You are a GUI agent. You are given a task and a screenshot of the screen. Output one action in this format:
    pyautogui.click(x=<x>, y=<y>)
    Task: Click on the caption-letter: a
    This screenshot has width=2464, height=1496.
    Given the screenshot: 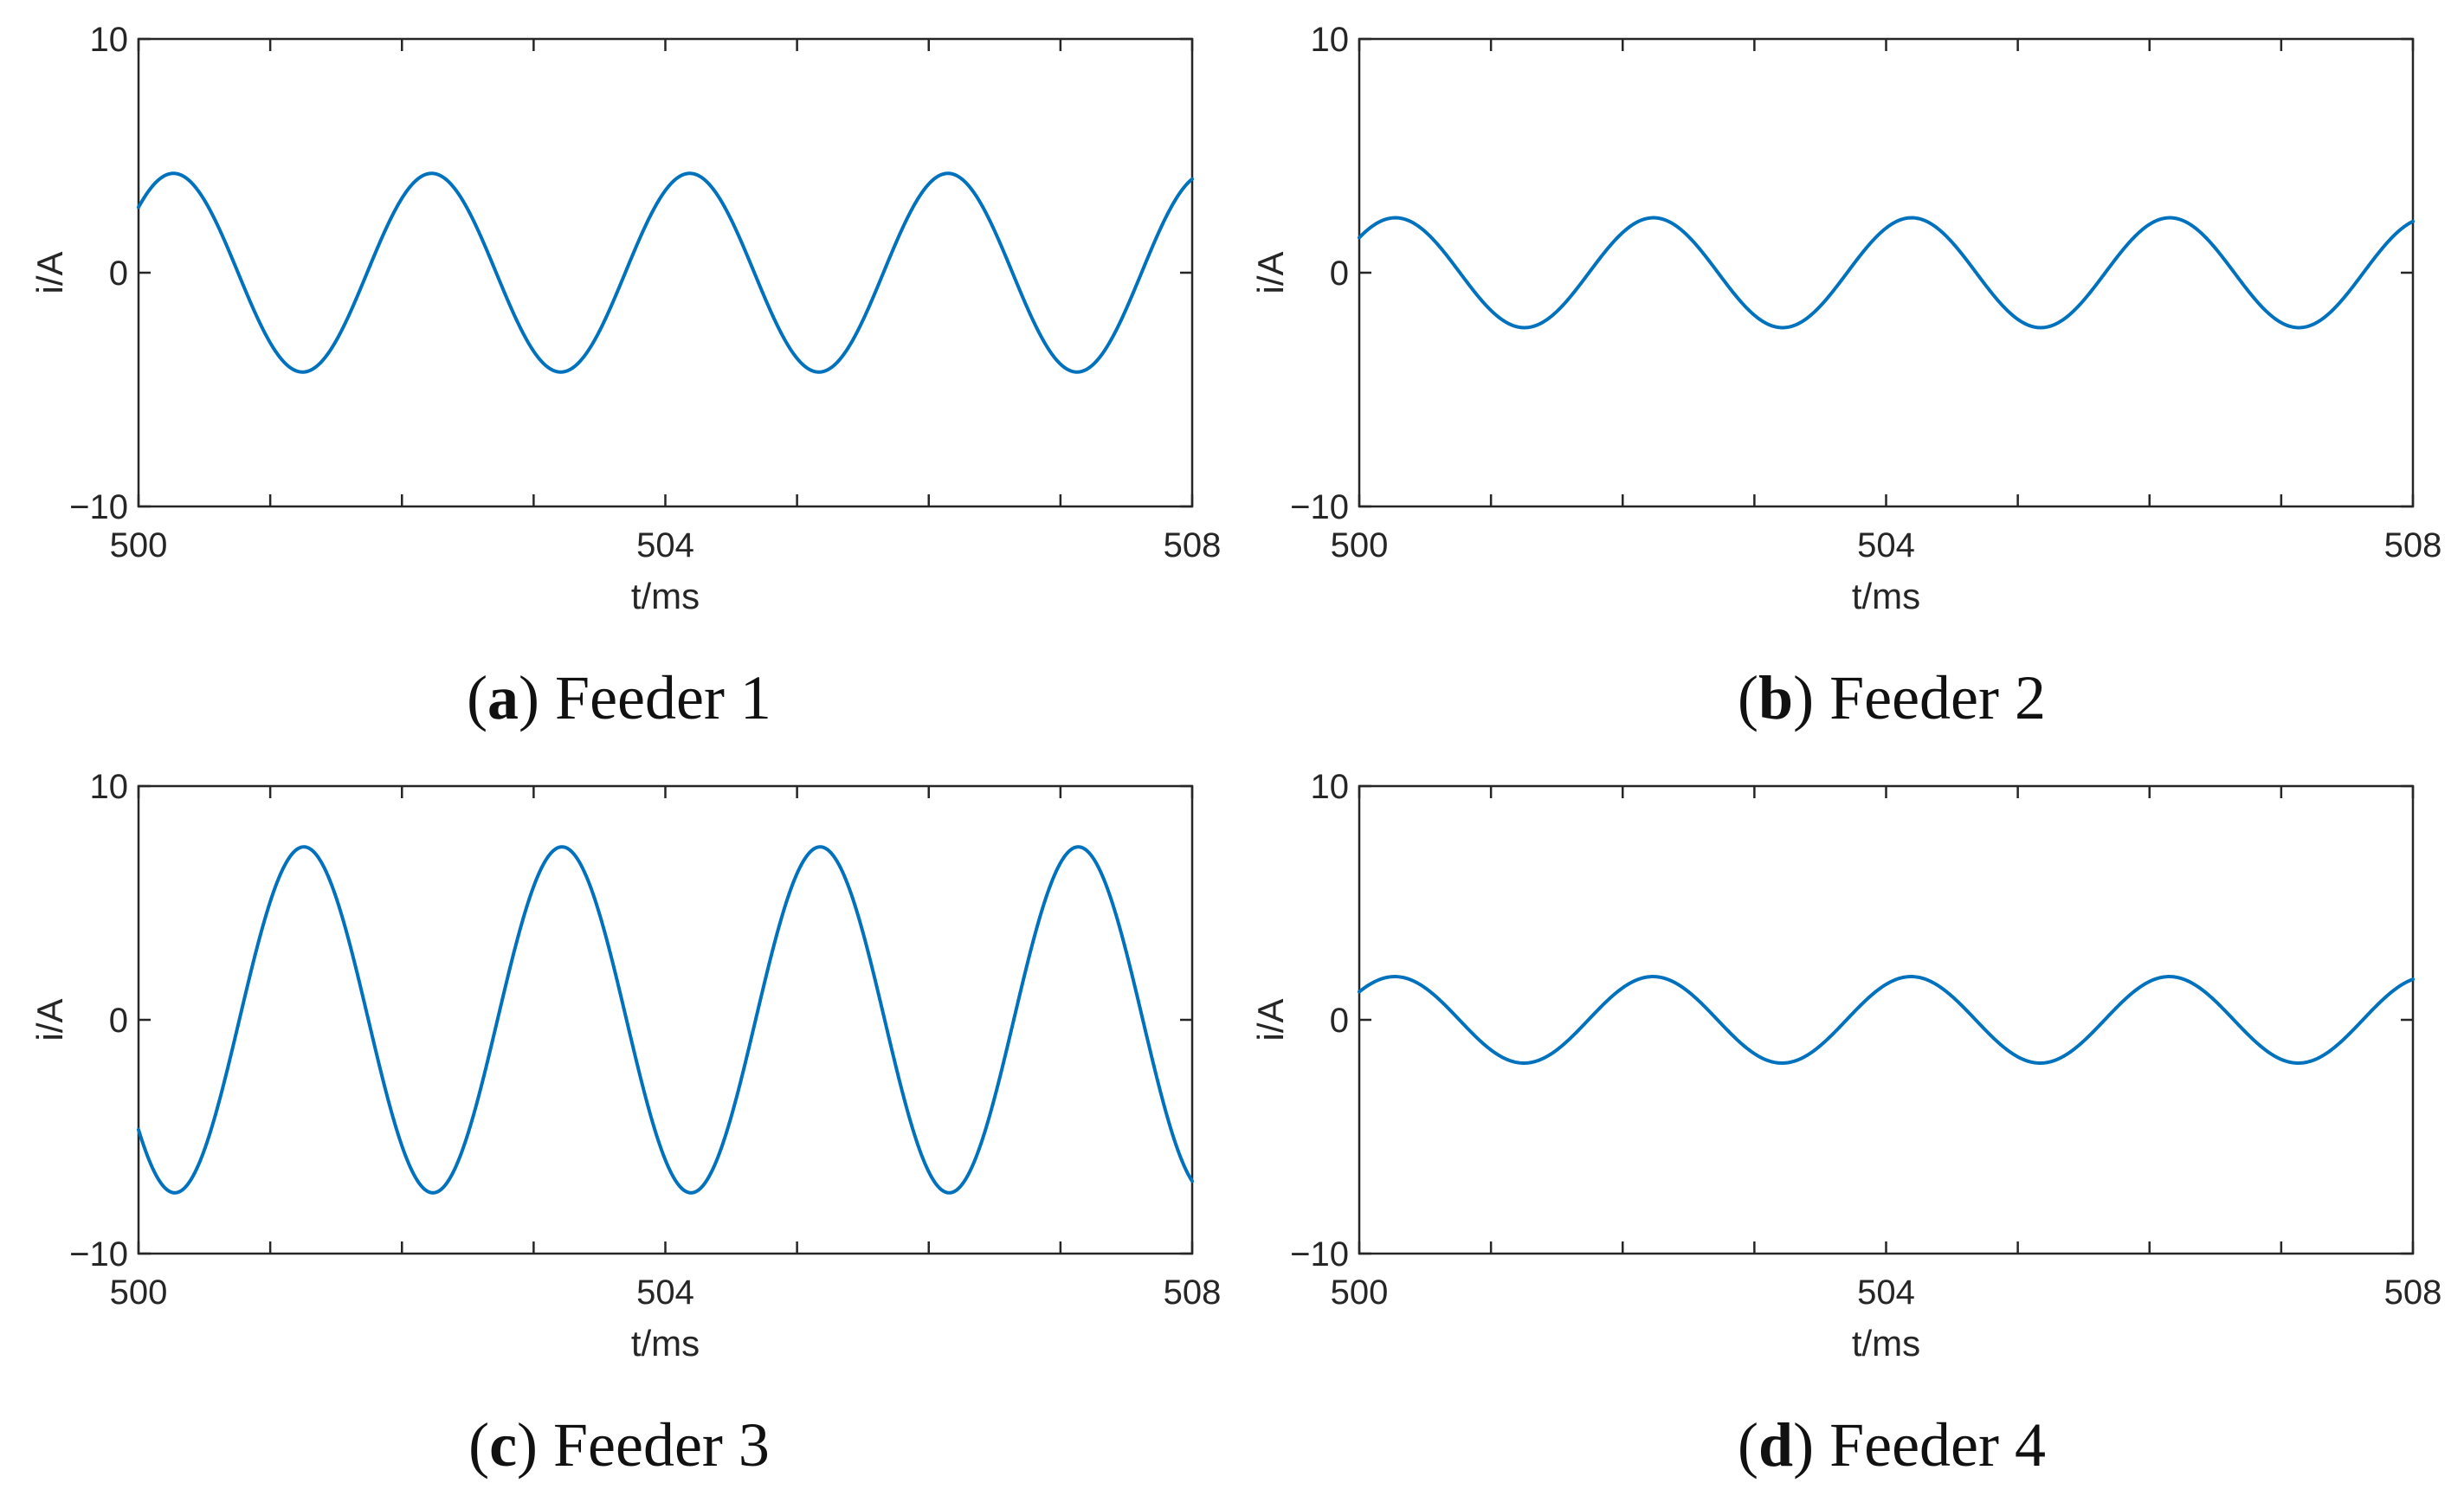 What is the action you would take?
    pyautogui.click(x=503, y=697)
    